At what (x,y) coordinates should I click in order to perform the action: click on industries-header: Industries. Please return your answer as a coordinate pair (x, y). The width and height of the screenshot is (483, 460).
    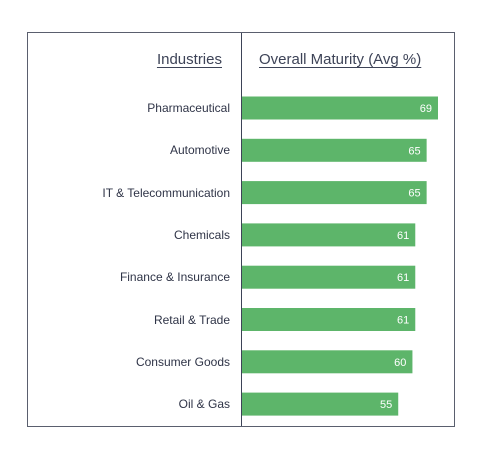
    Looking at the image, I should click on (189, 59).